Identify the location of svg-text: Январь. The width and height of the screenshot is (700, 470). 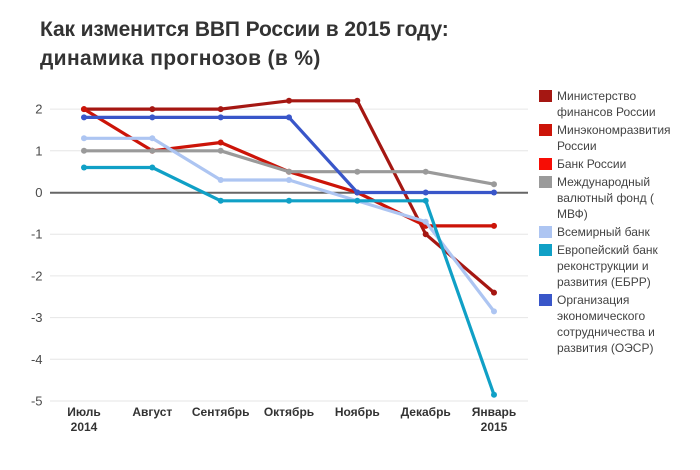
(494, 412).